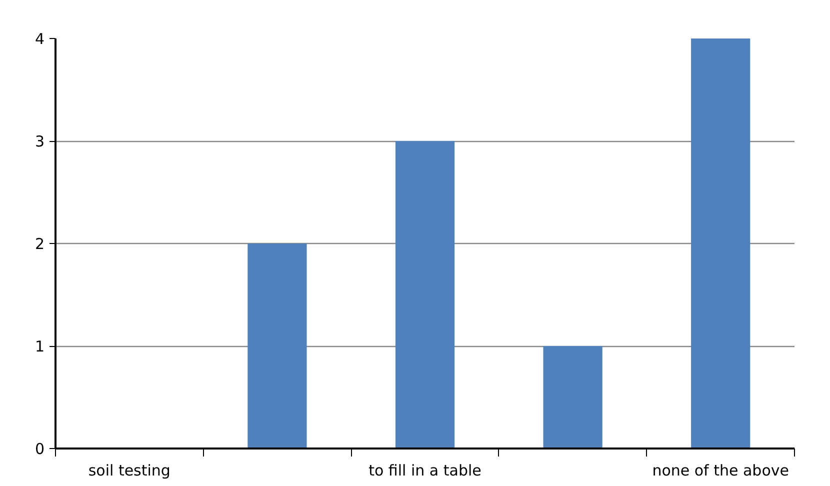  Describe the element at coordinates (425, 471) in the screenshot. I see `x-tick-label: to fill in a table` at that location.